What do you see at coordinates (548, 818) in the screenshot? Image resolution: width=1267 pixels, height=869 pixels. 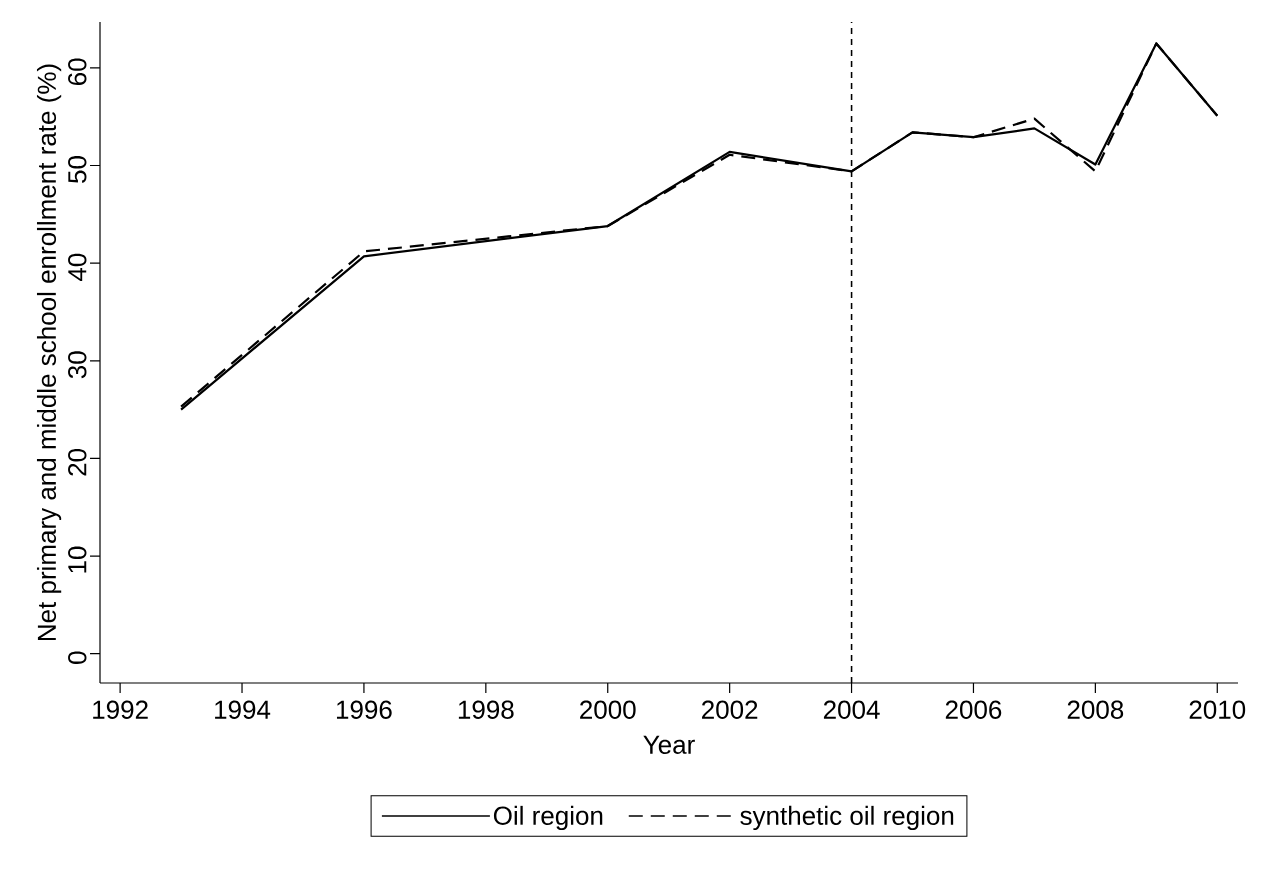 I see `legend-label: Oil region` at bounding box center [548, 818].